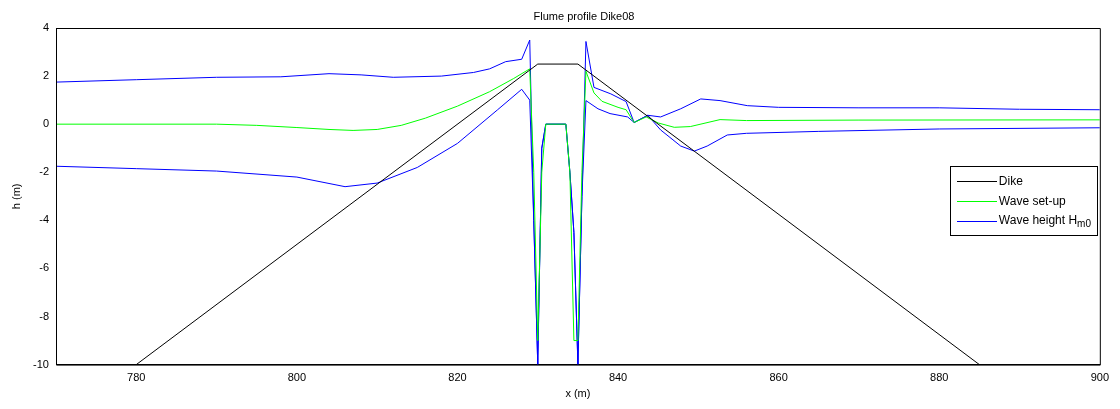  Describe the element at coordinates (44, 171) in the screenshot. I see `y-tick-label: -2` at that location.